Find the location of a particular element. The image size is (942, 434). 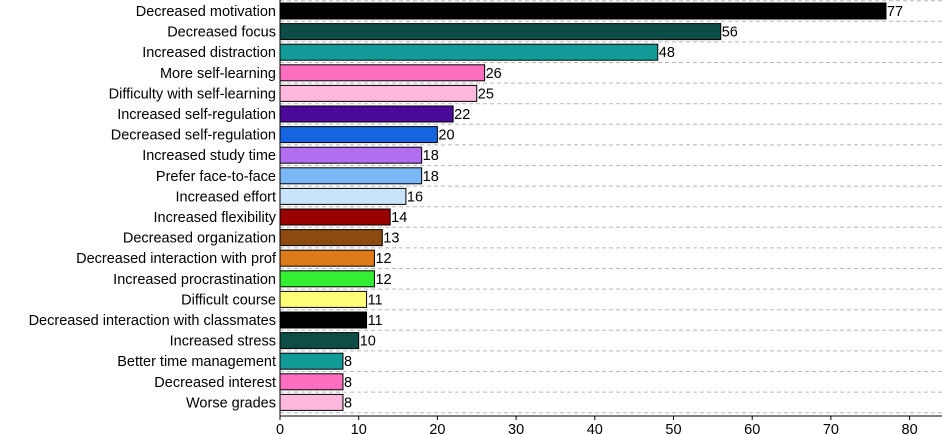

value-label: 20 is located at coordinates (446, 136).